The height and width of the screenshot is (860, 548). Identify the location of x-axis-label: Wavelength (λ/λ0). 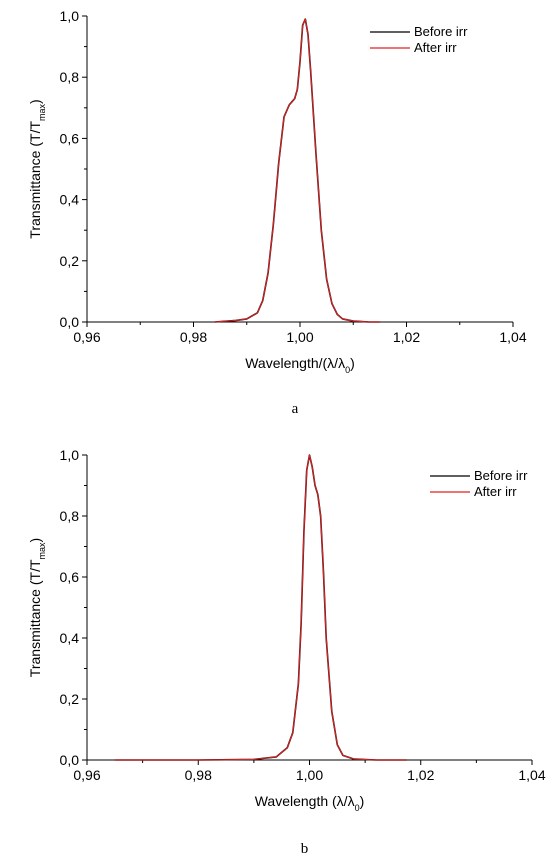
(310, 803).